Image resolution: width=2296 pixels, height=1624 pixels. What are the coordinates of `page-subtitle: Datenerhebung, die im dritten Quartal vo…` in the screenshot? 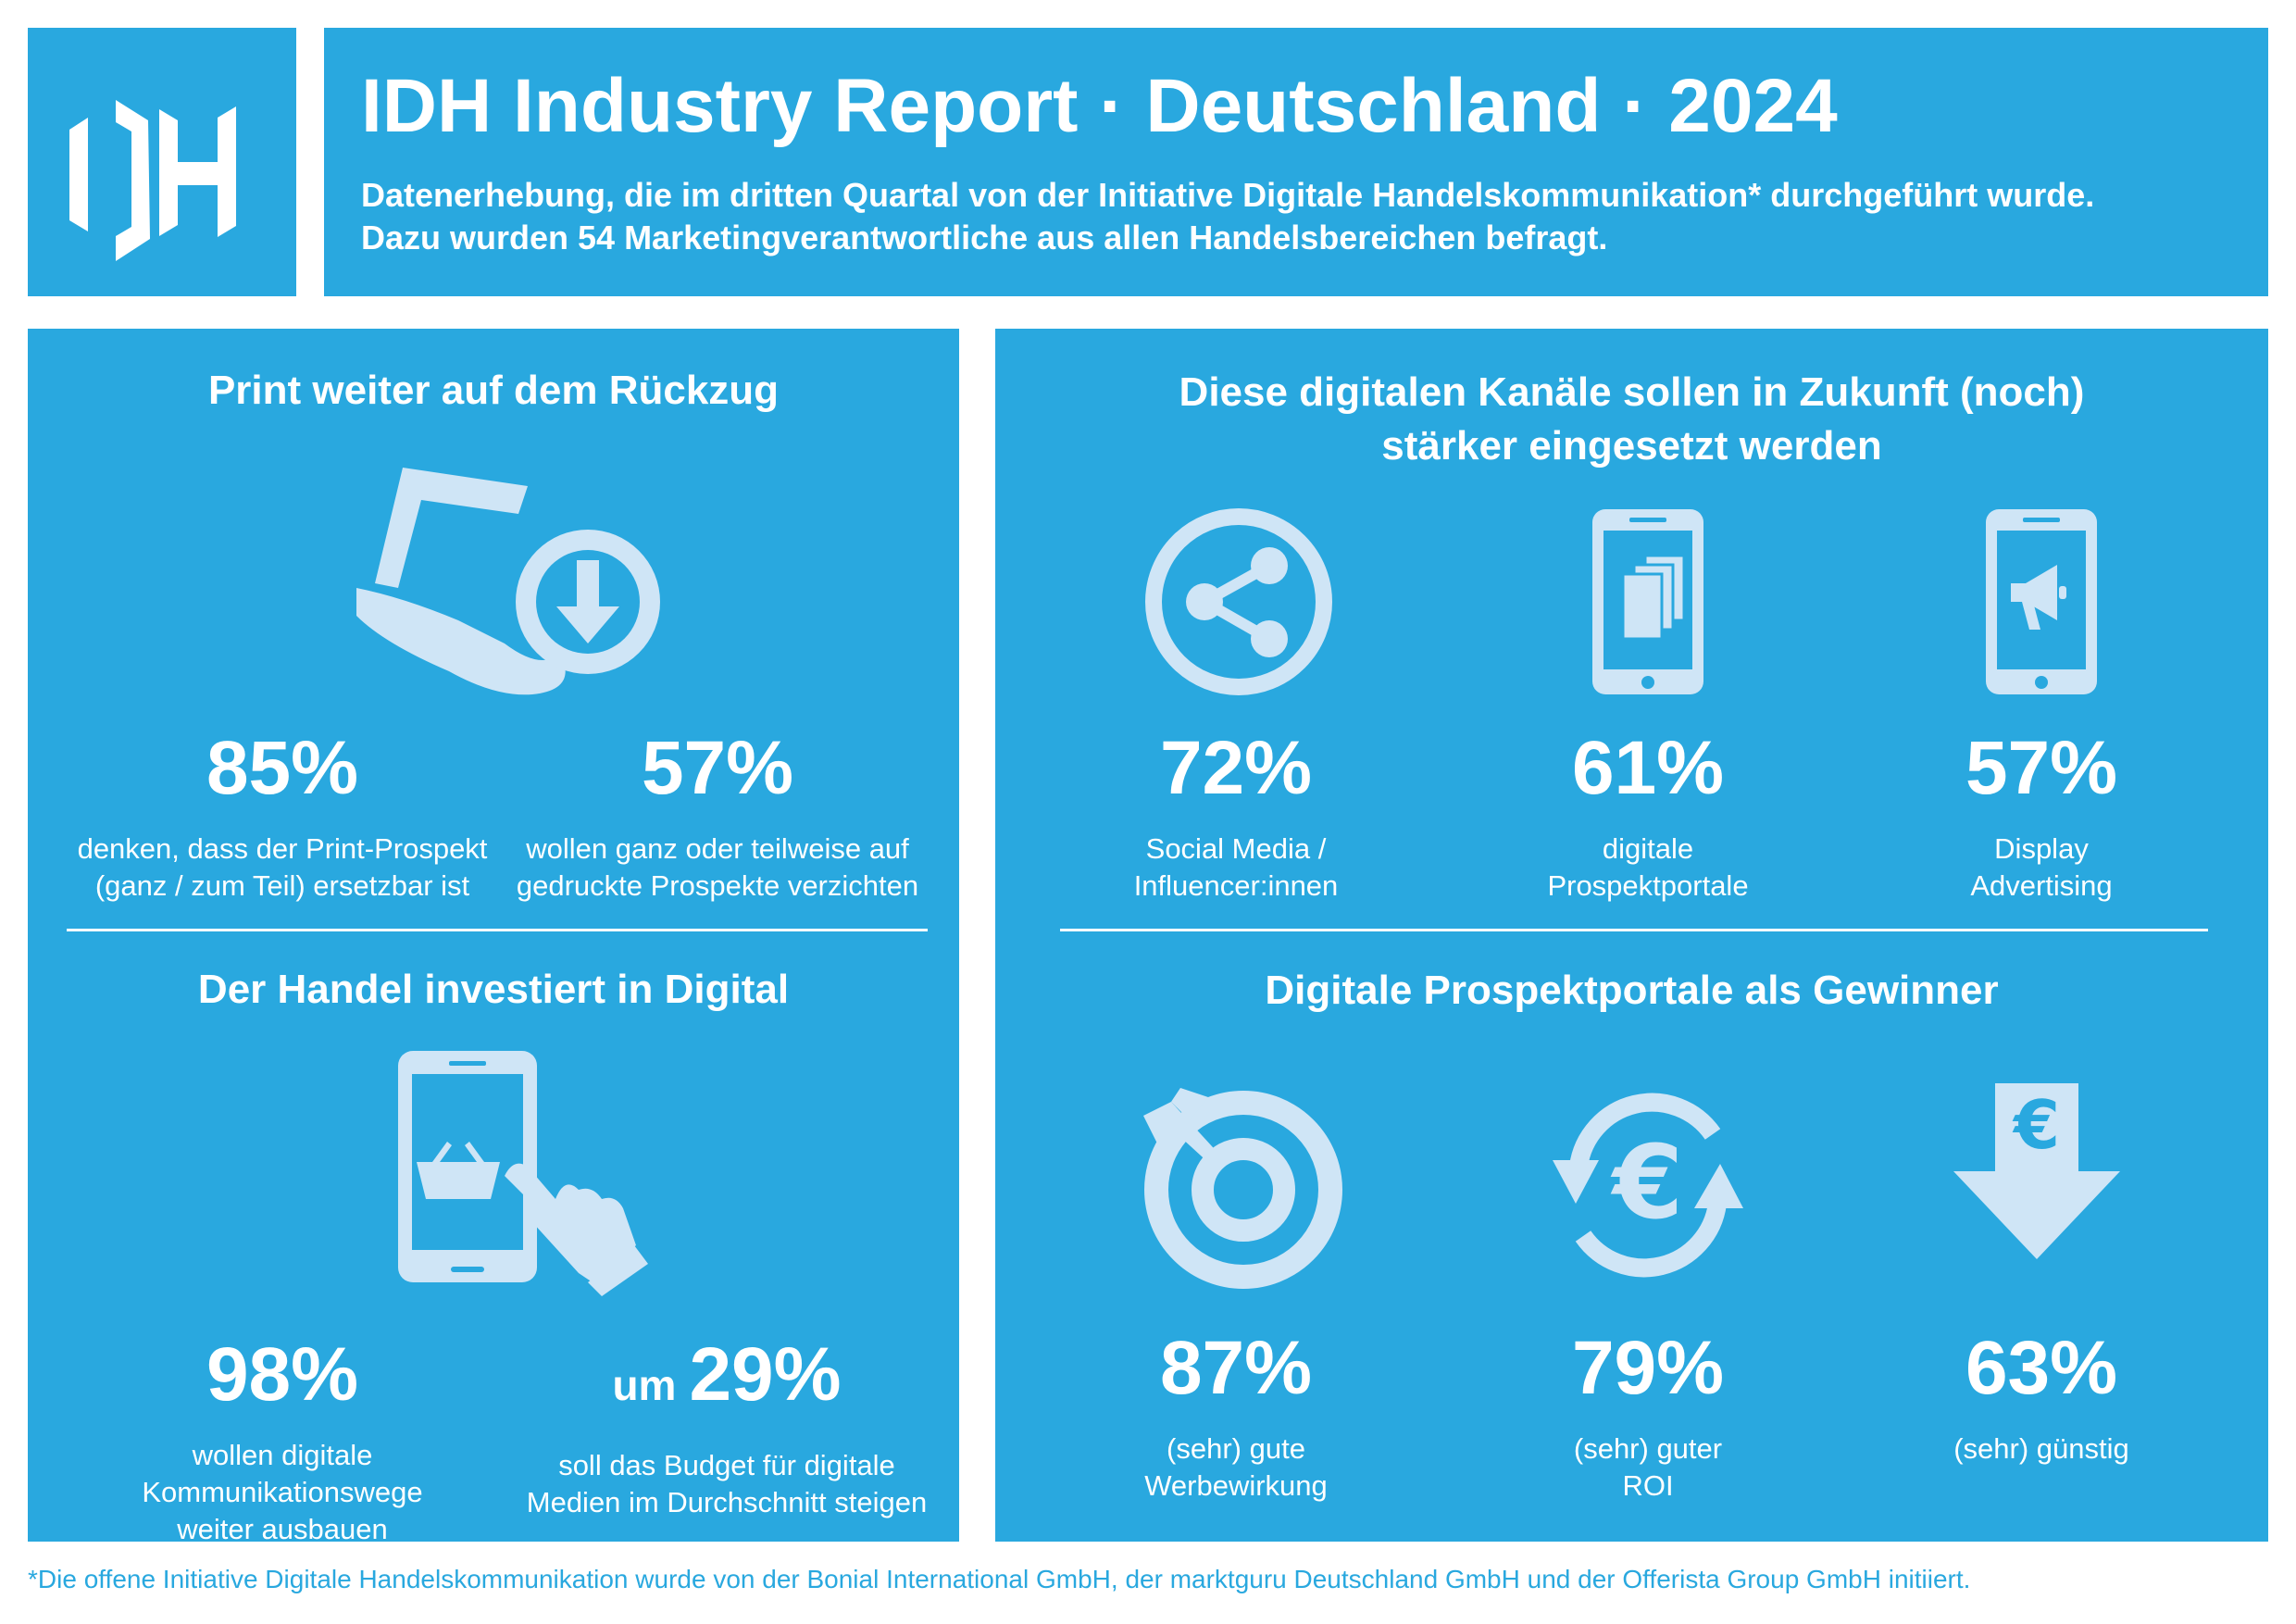 It's located at (1227, 216).